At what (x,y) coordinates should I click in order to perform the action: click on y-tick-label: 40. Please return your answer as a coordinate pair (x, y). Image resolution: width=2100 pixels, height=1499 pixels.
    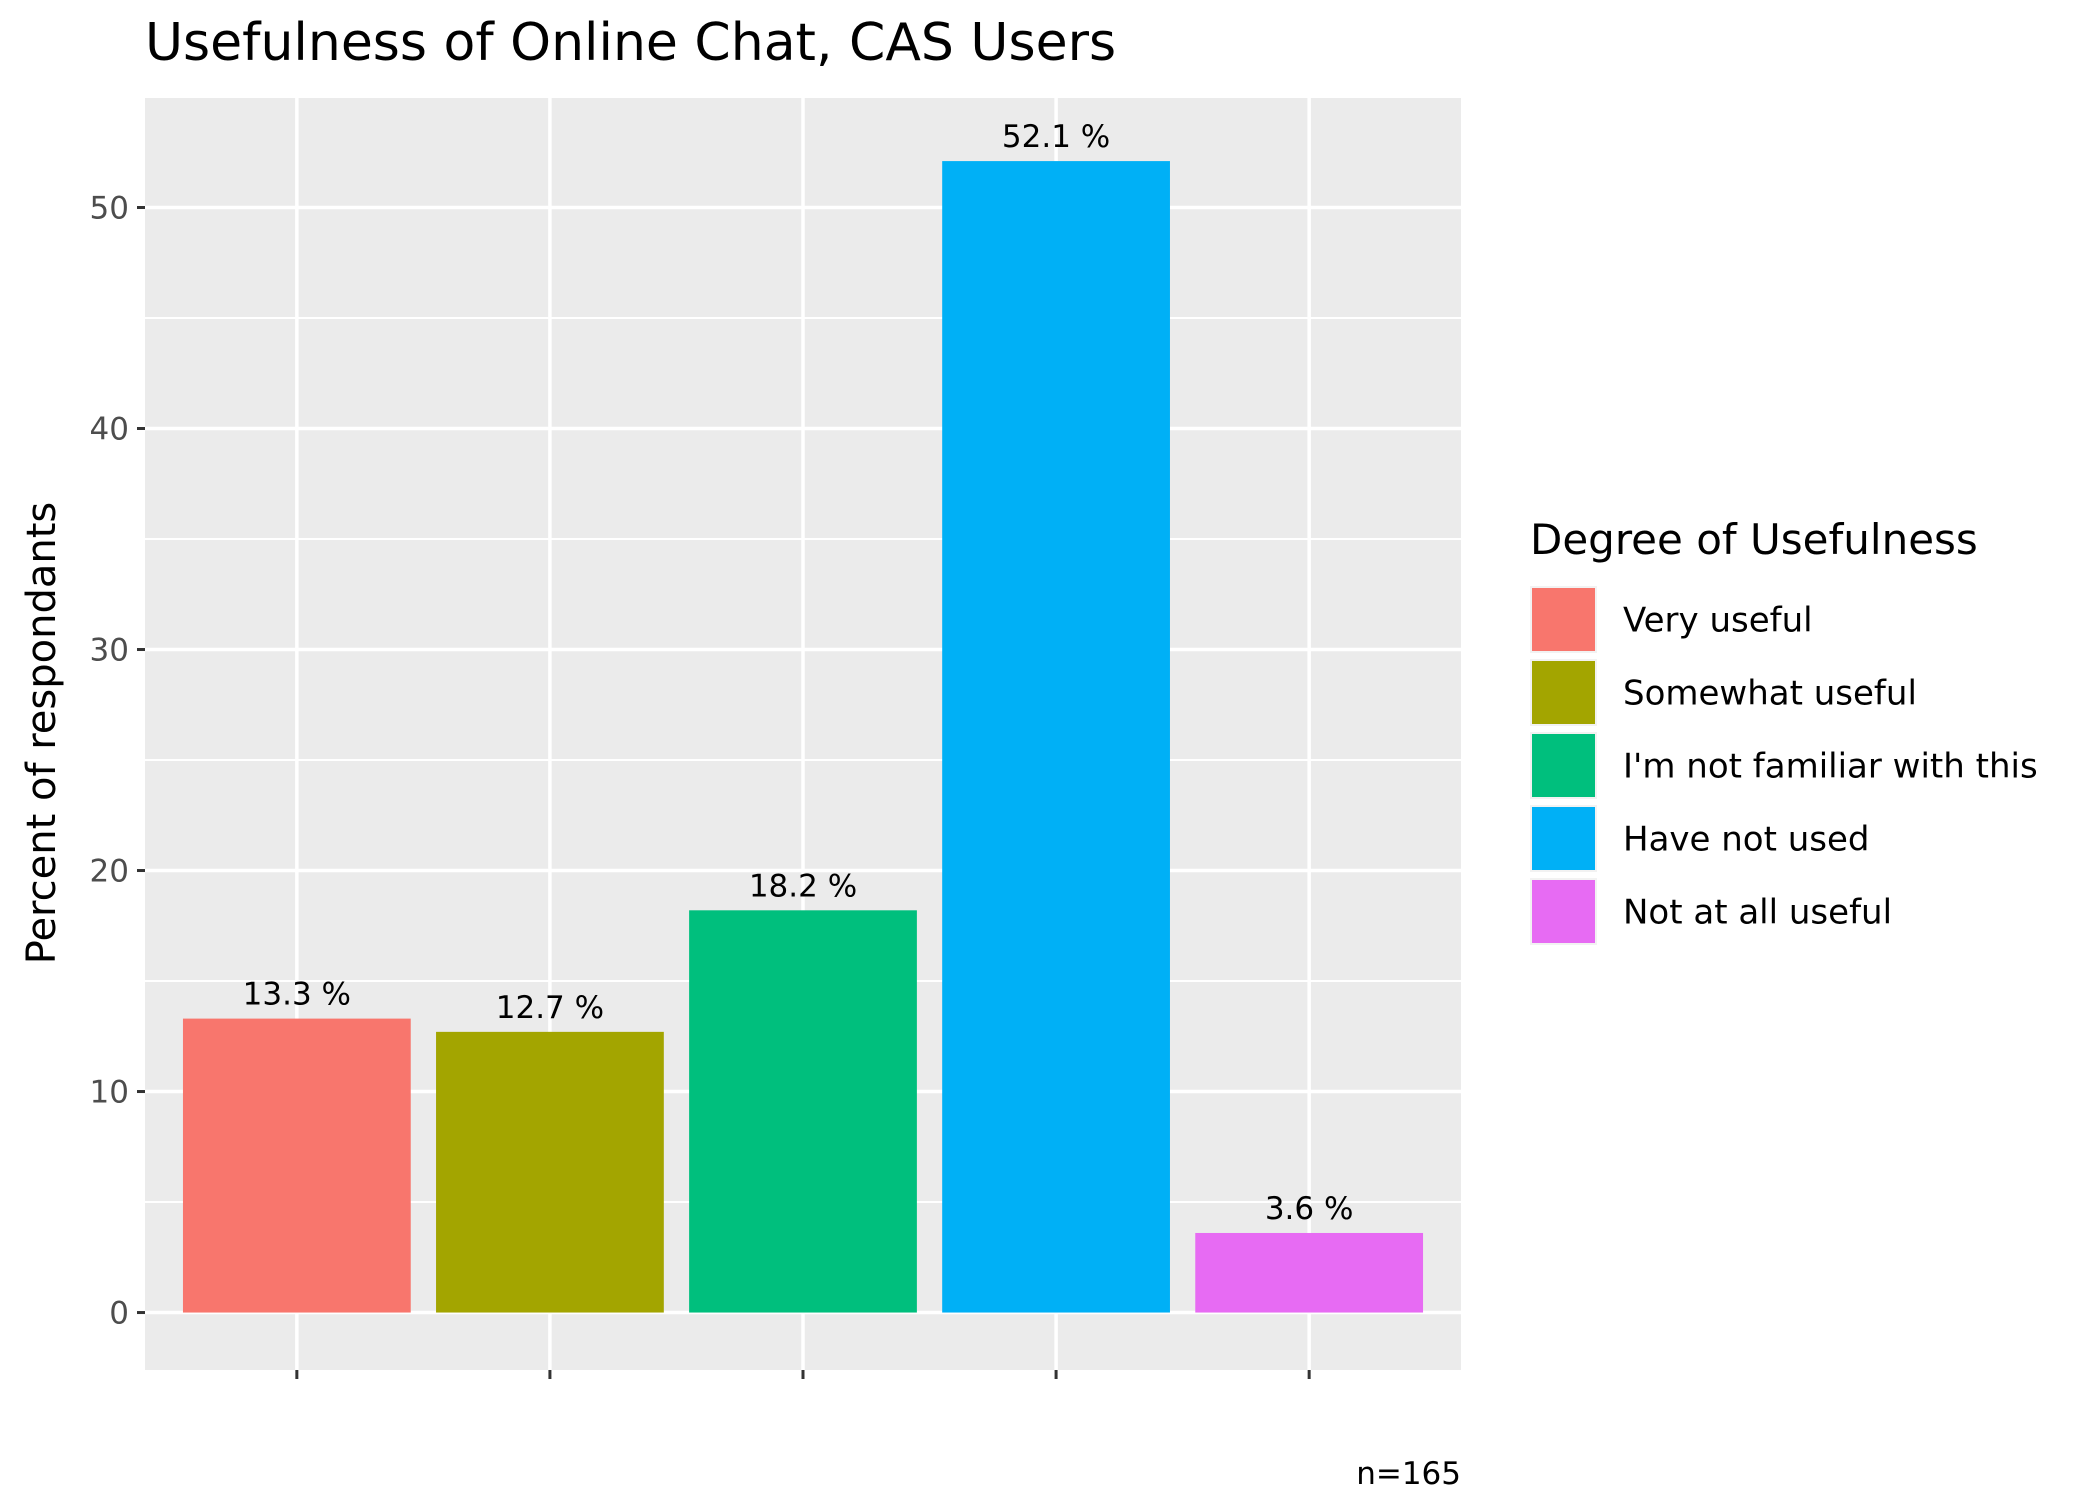
    Looking at the image, I should click on (109, 430).